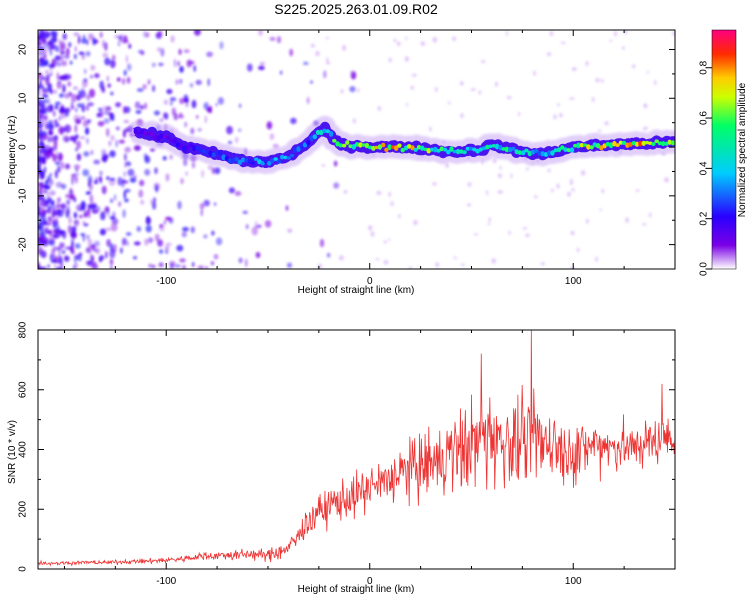 This screenshot has width=750, height=600. I want to click on spectrogram-x-tick-label: 100, so click(573, 281).